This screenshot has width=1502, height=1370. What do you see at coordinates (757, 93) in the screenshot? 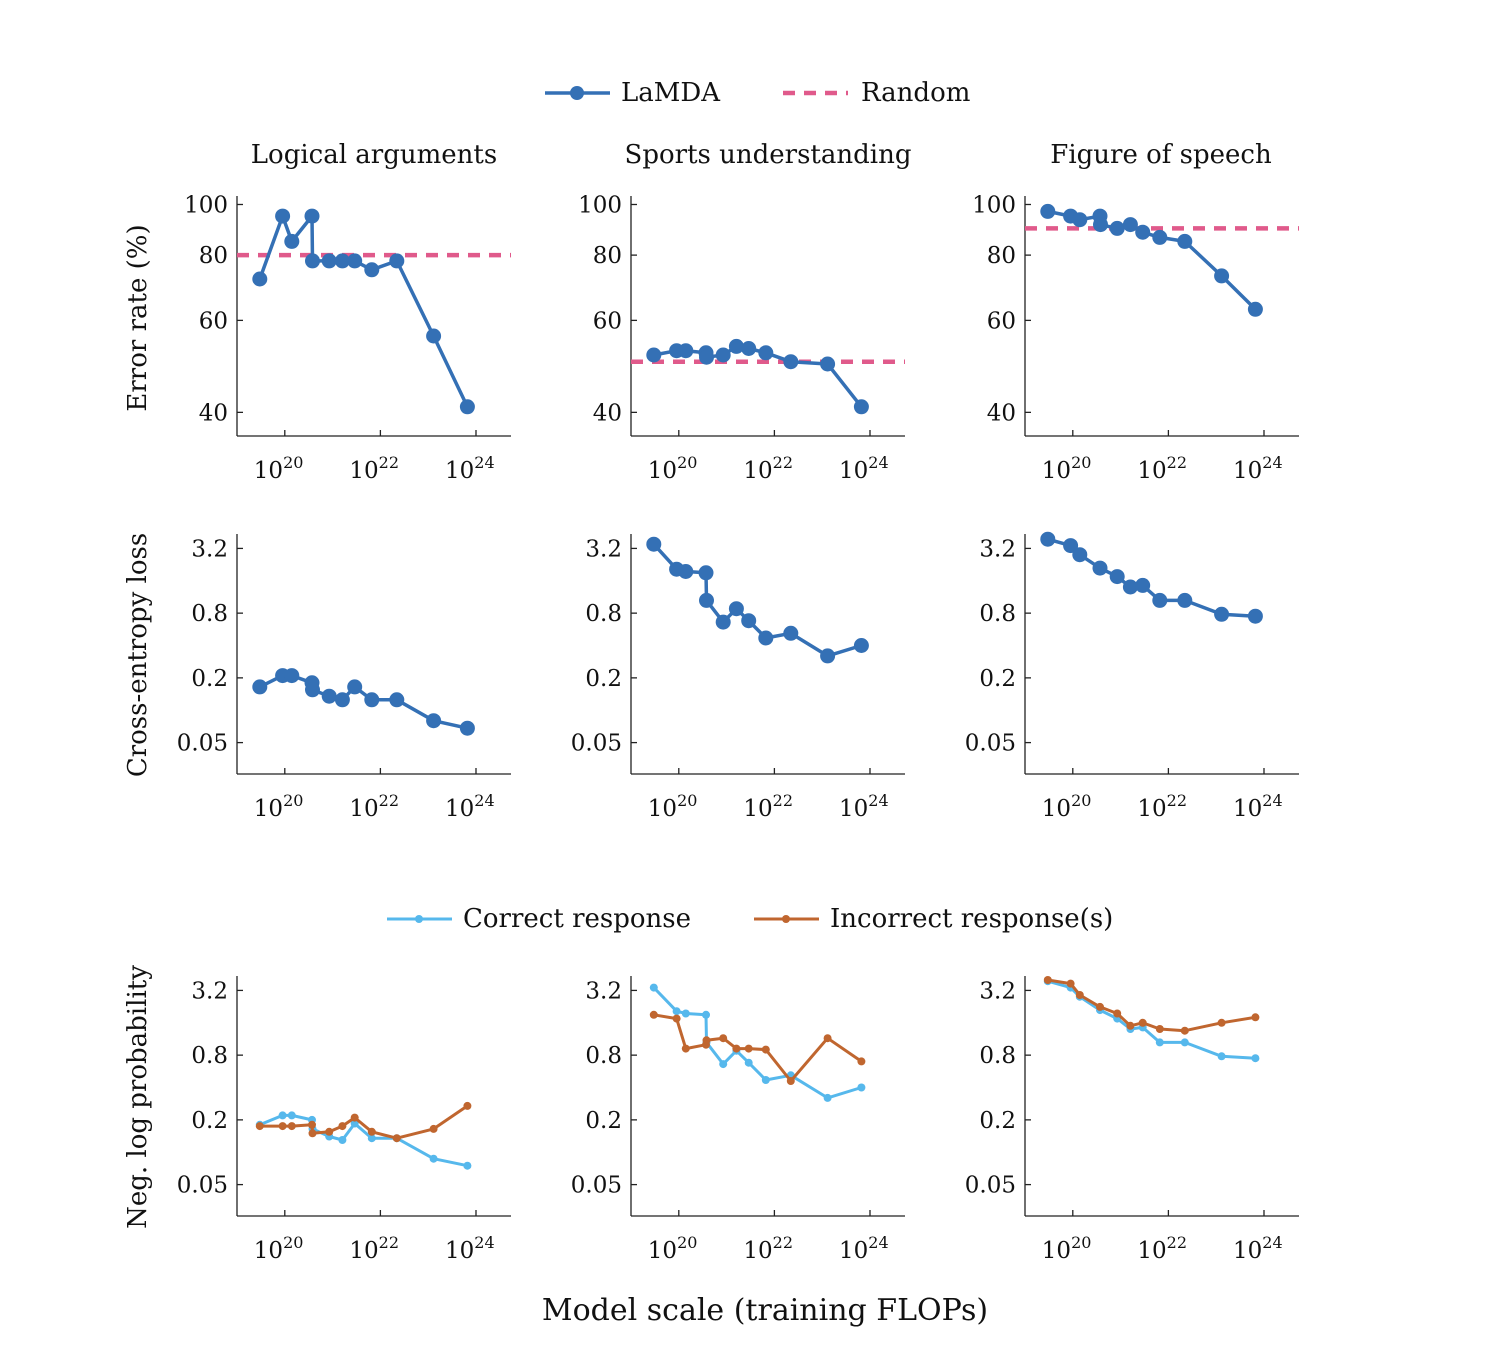
I see `legend-top: LaMDA Random` at bounding box center [757, 93].